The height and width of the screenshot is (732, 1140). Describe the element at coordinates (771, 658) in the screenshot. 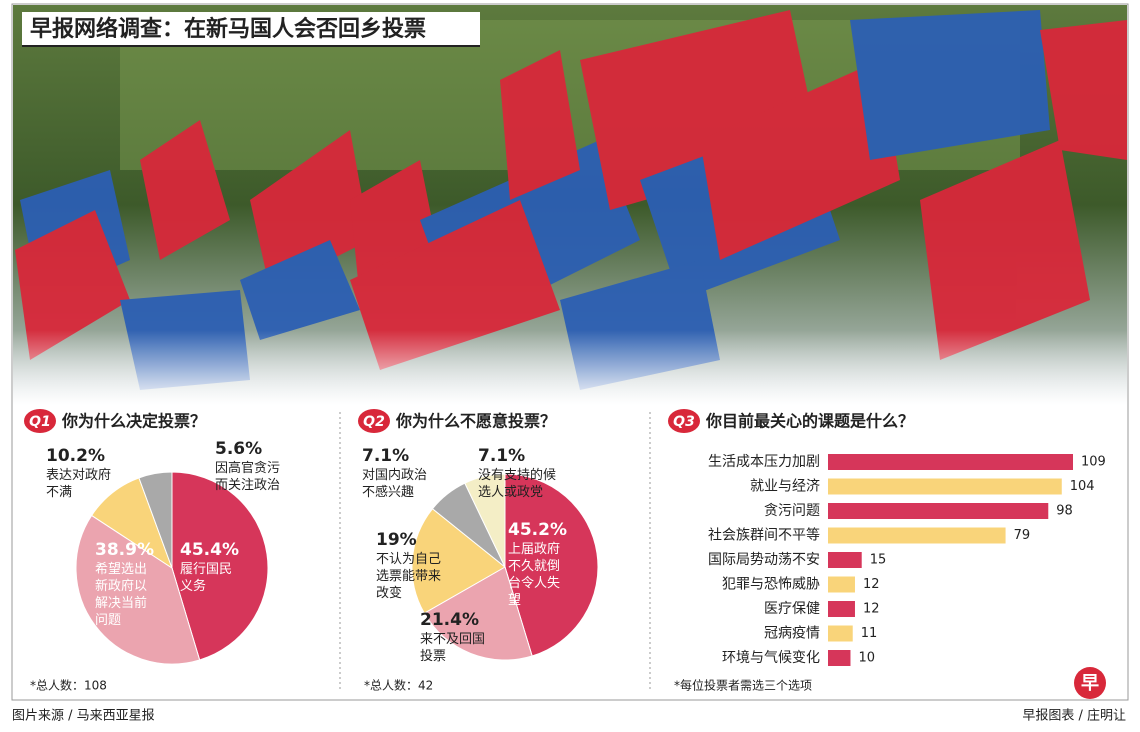

I see `category-label: 环境与气候变化` at that location.